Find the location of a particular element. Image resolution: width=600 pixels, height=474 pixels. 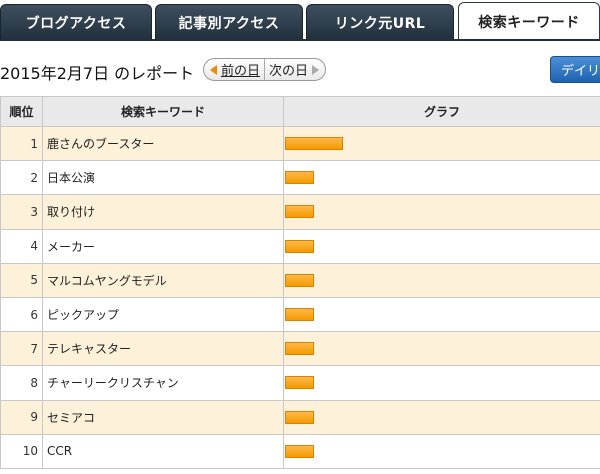

tab-search-keyword: 検索キーワード is located at coordinates (529, 21).